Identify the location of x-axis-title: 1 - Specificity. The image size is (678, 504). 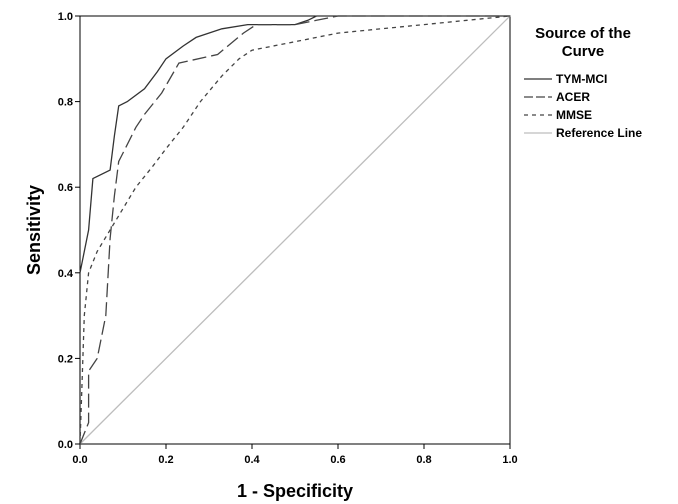
(295, 491).